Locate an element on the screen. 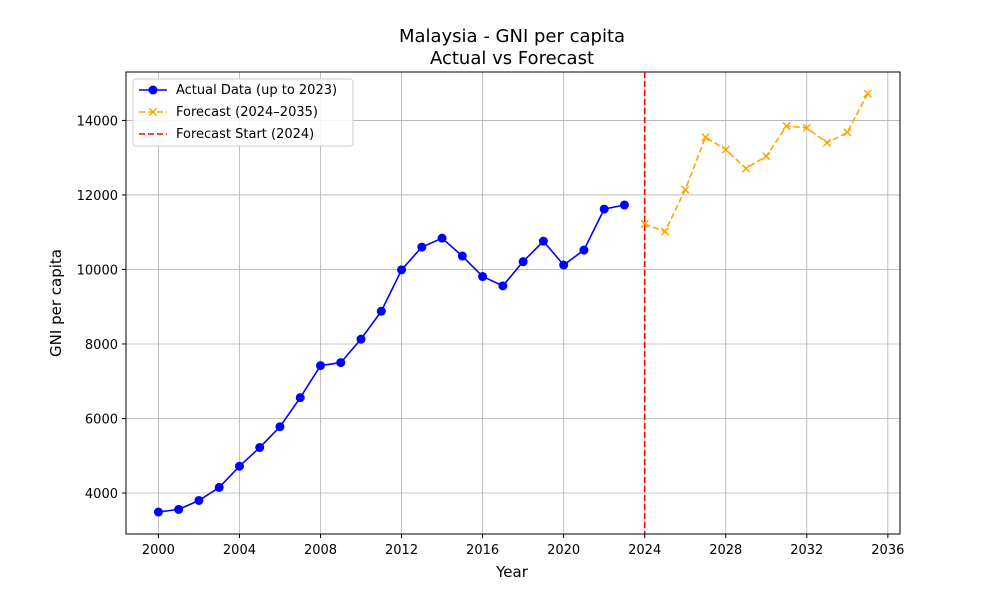  chart-title-line-1: Malaysia - GNI per capita is located at coordinates (512, 36).